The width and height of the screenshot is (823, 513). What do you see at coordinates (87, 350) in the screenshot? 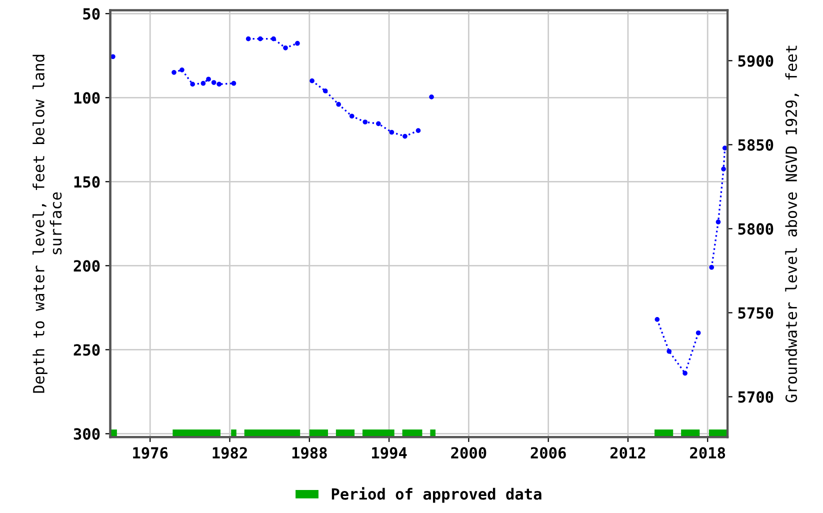
I see `y-tick-label: 250` at bounding box center [87, 350].